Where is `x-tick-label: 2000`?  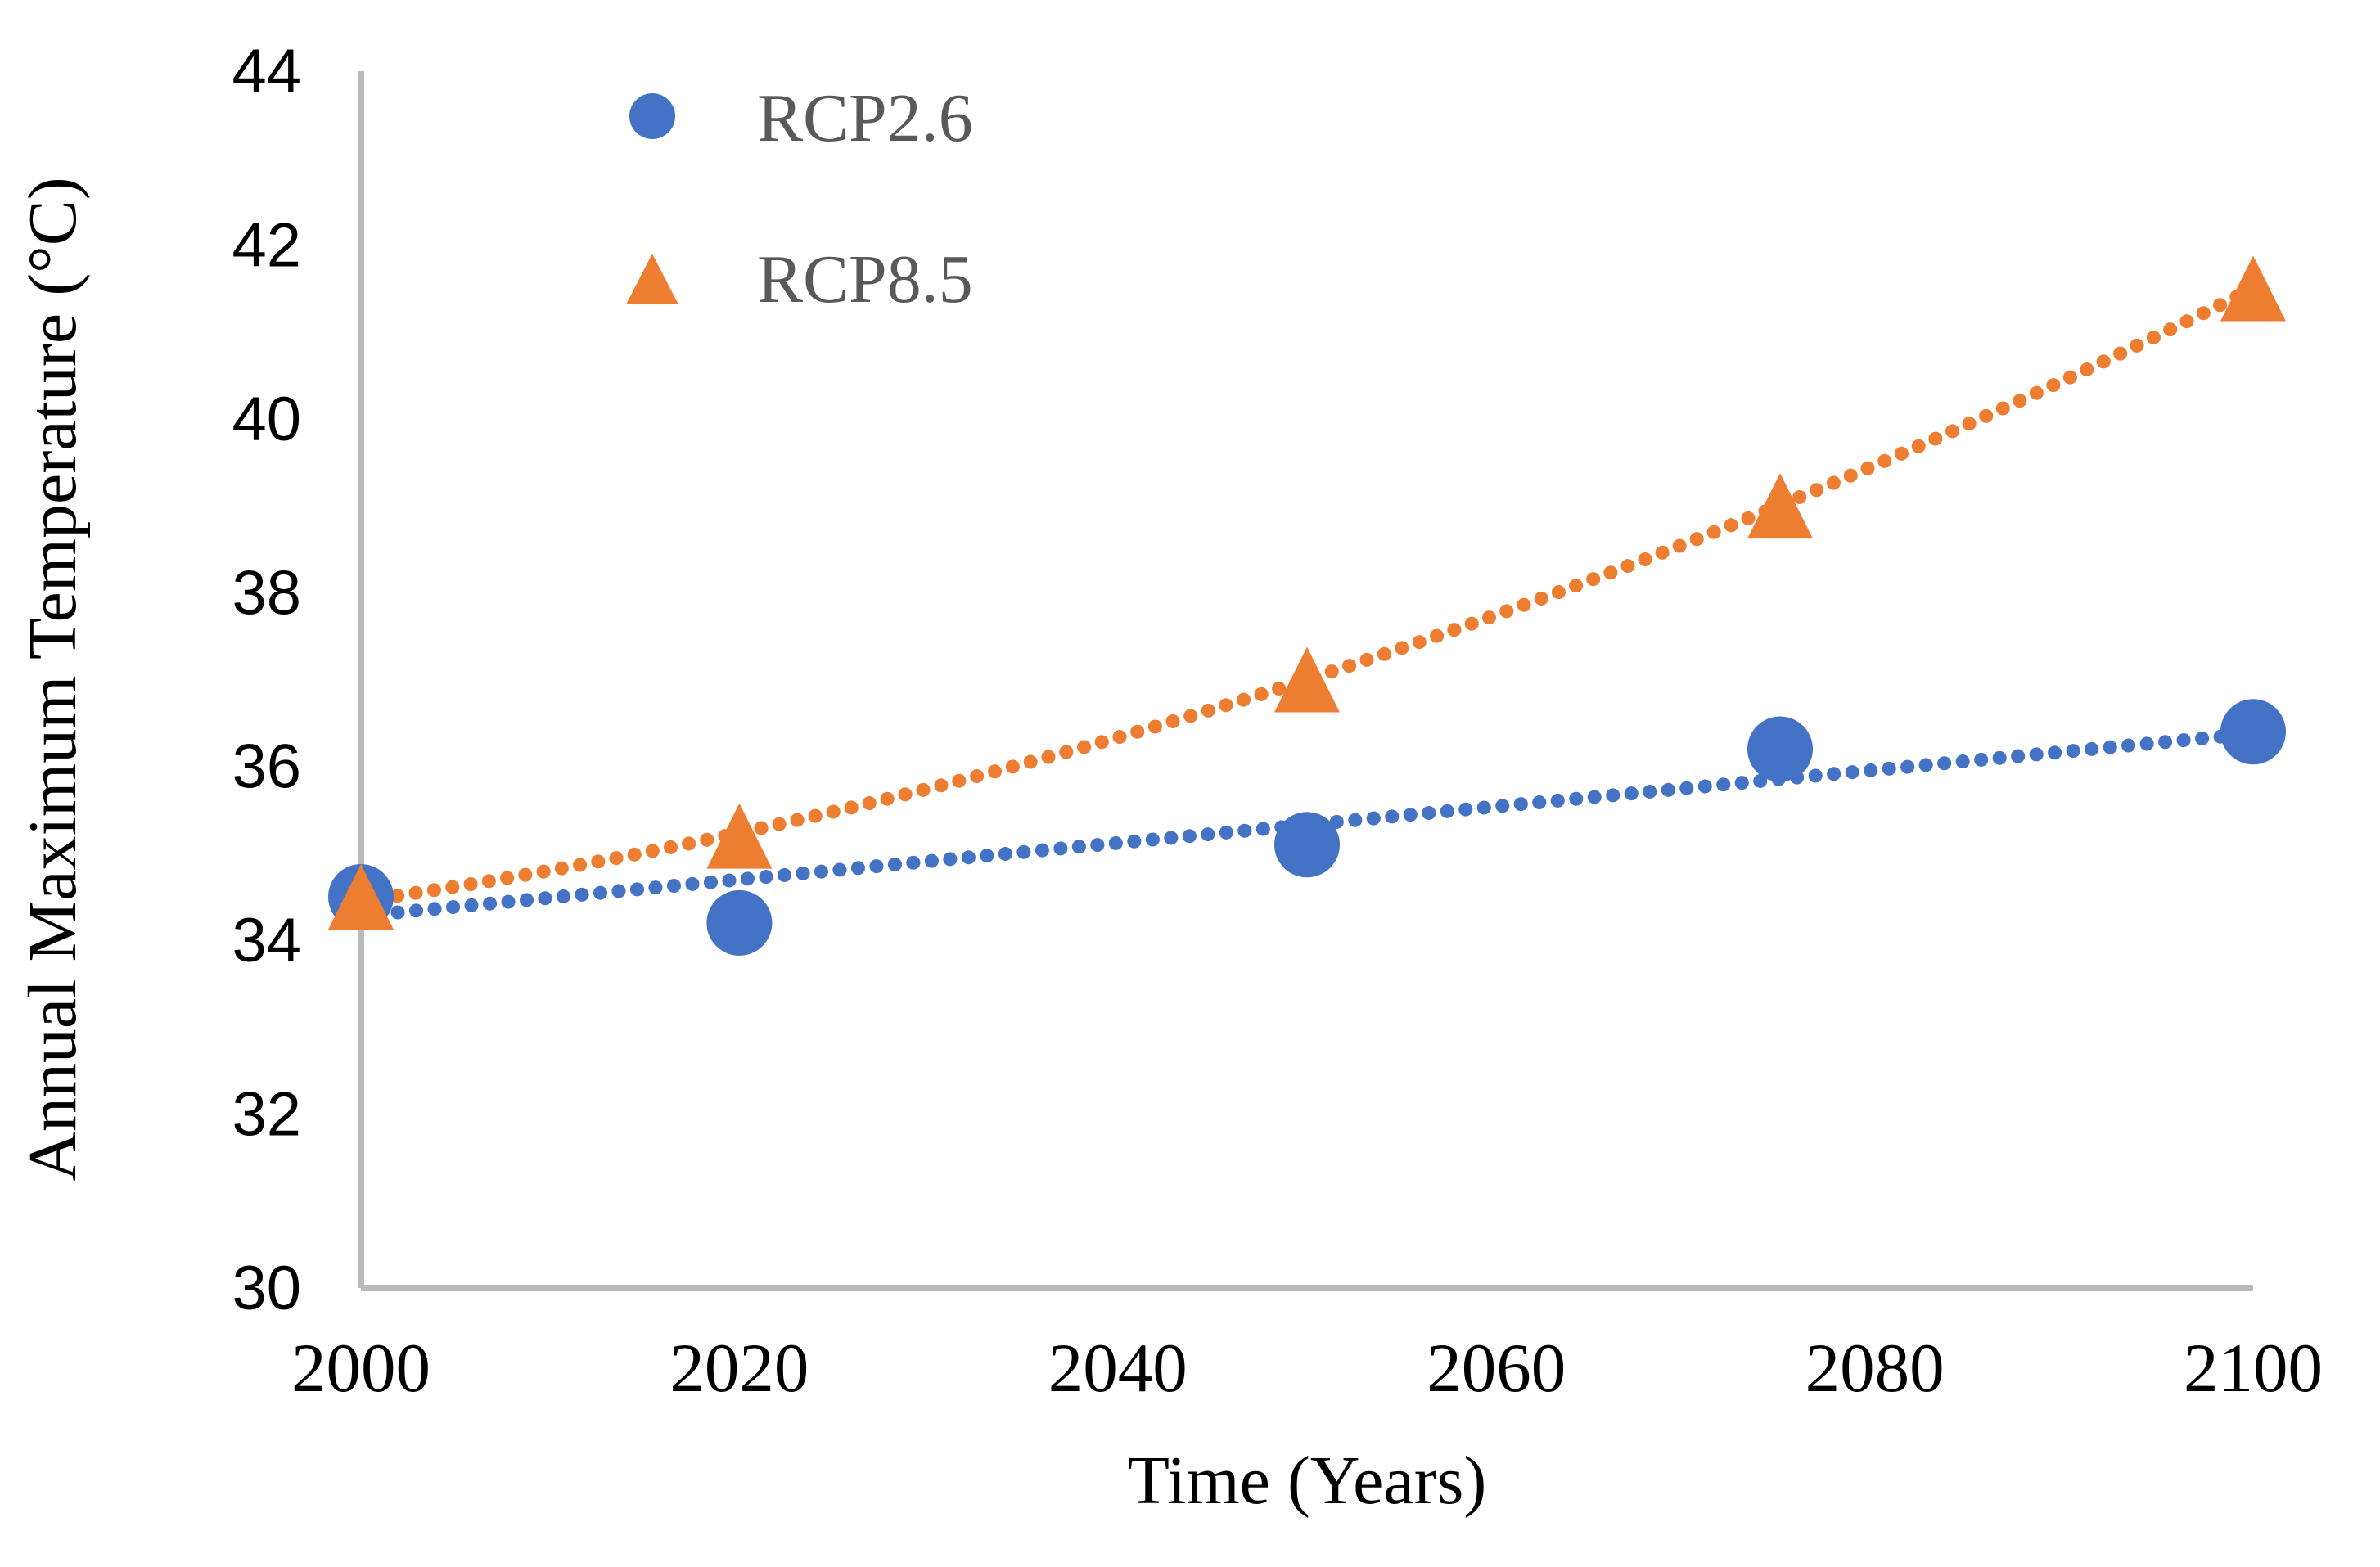 x-tick-label: 2000 is located at coordinates (360, 1368).